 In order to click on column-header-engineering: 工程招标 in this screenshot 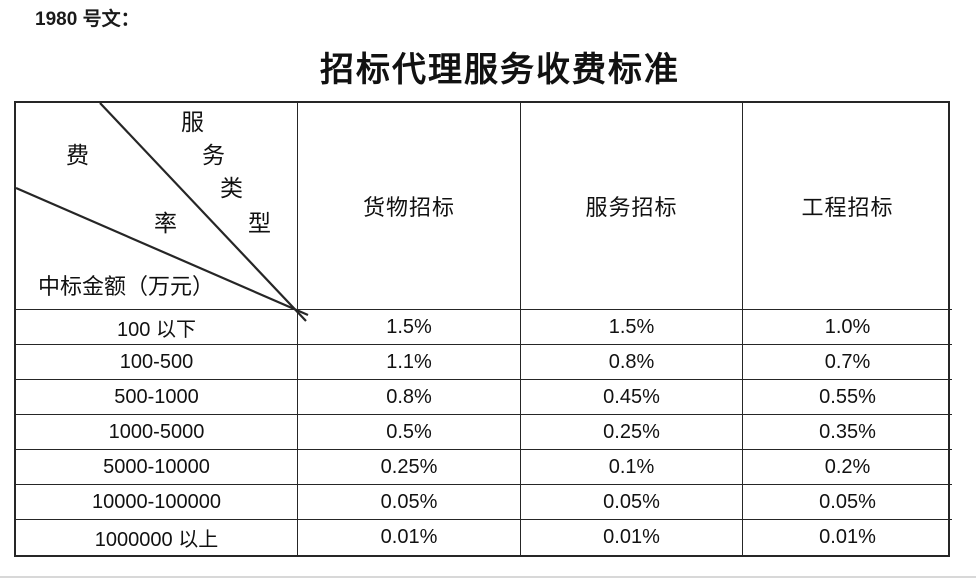, I will do `click(847, 206)`.